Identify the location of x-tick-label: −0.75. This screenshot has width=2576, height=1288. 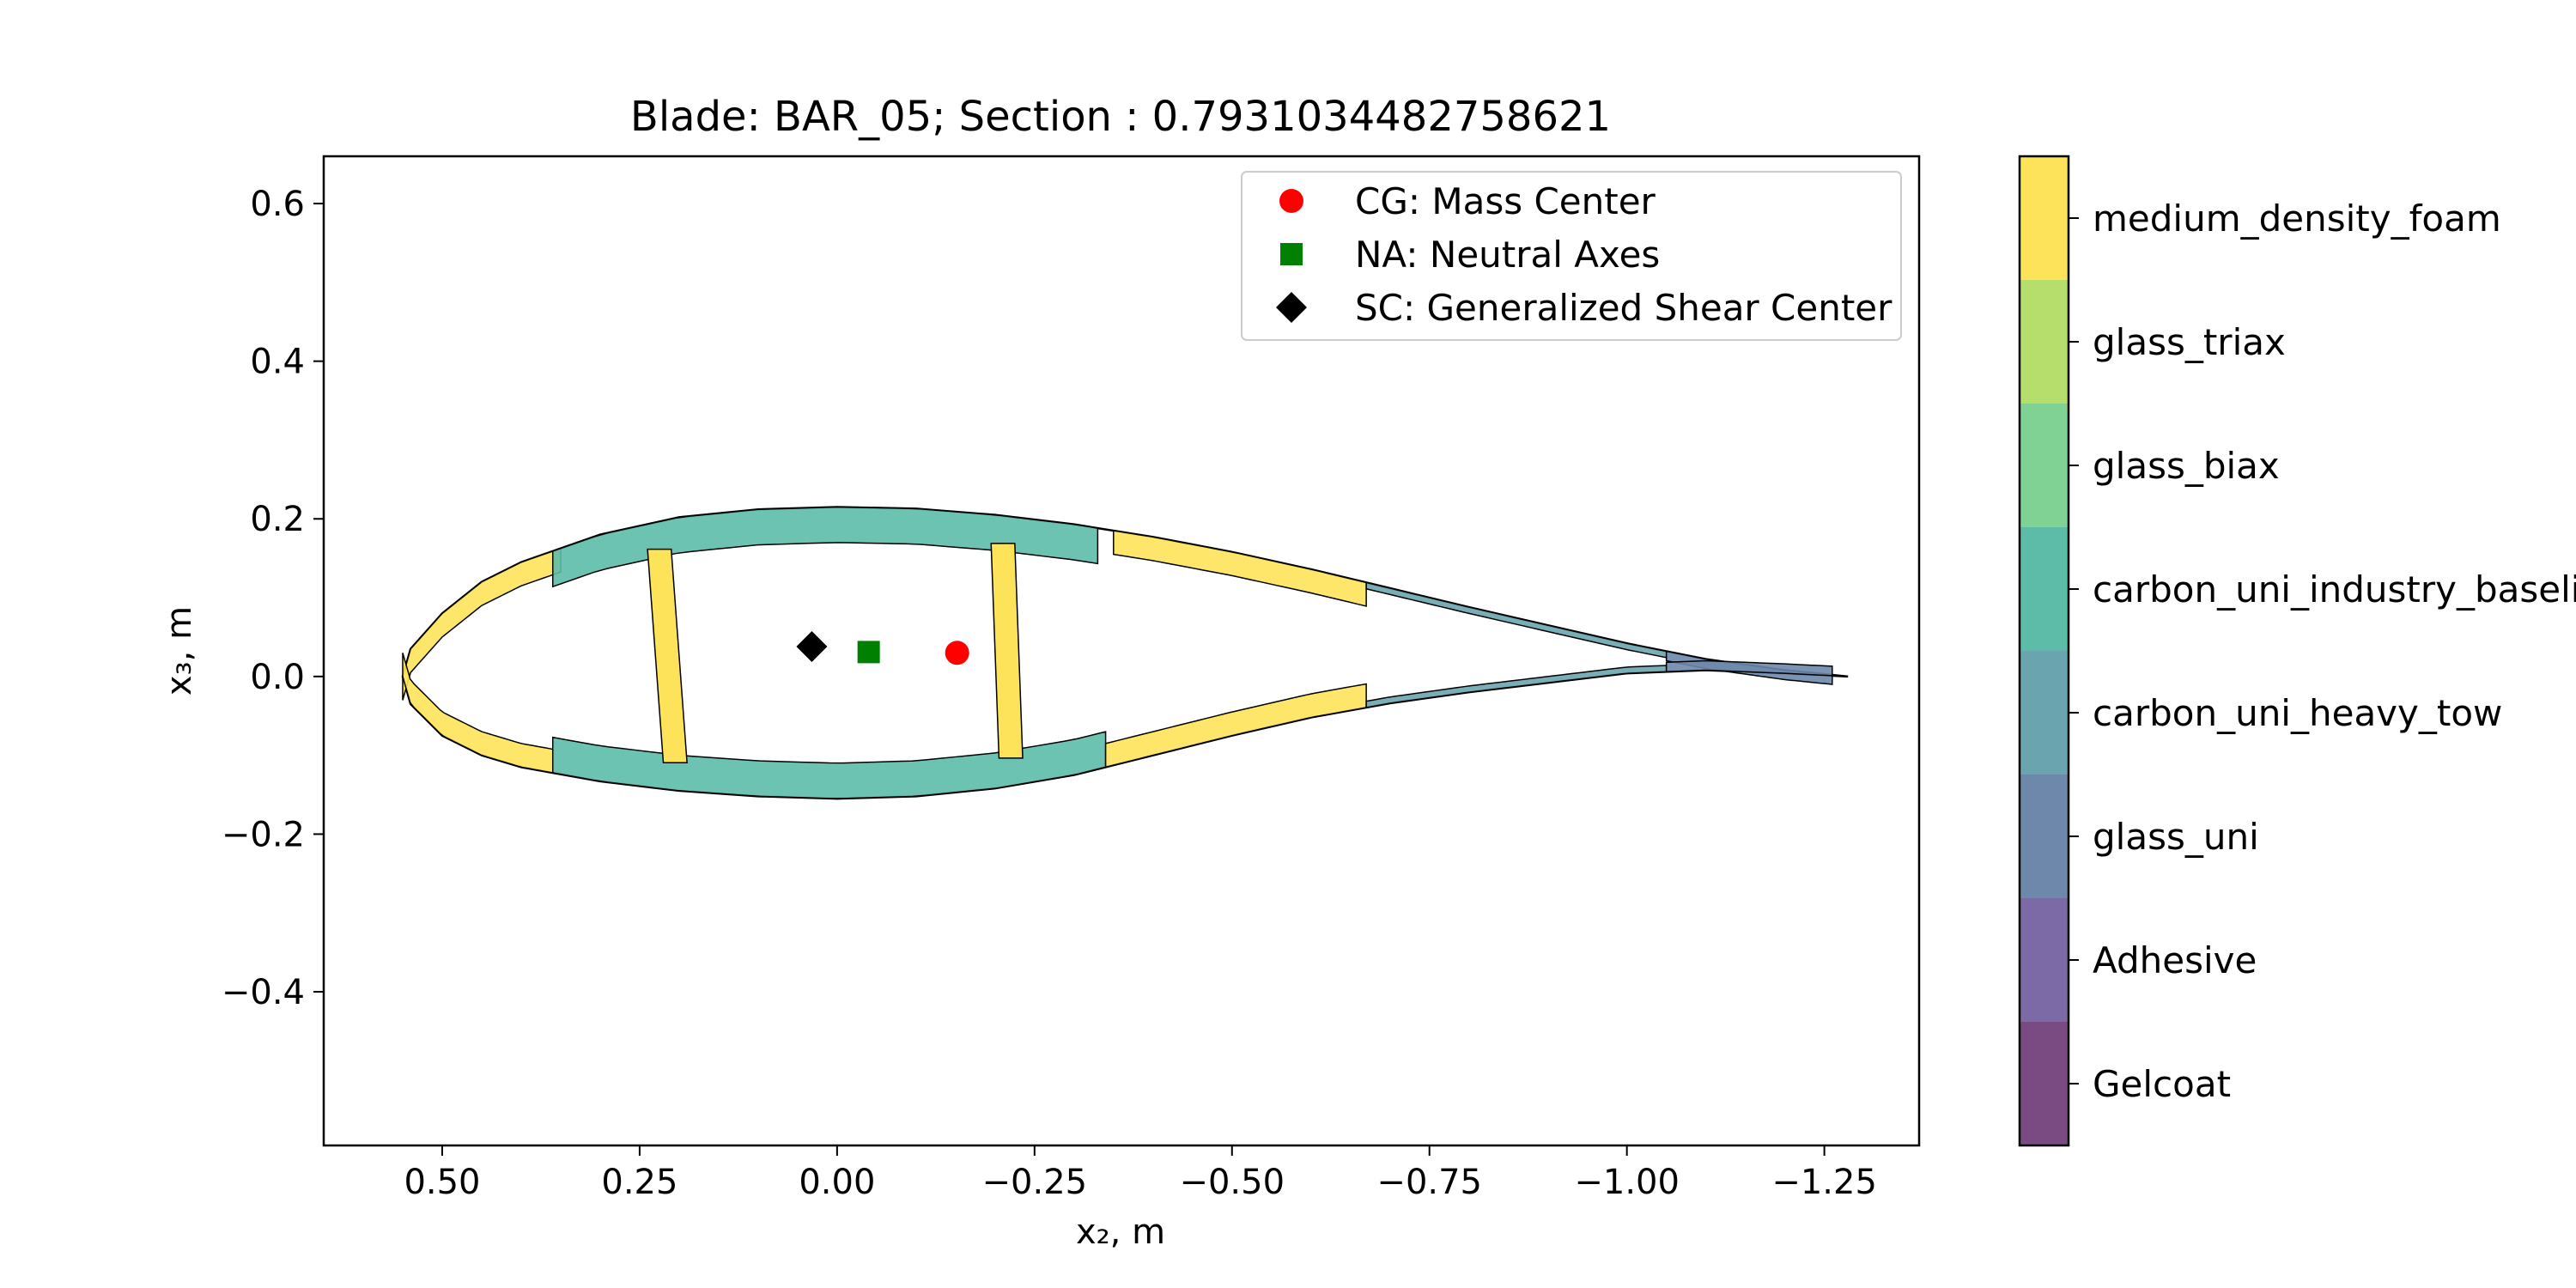
(1429, 1182).